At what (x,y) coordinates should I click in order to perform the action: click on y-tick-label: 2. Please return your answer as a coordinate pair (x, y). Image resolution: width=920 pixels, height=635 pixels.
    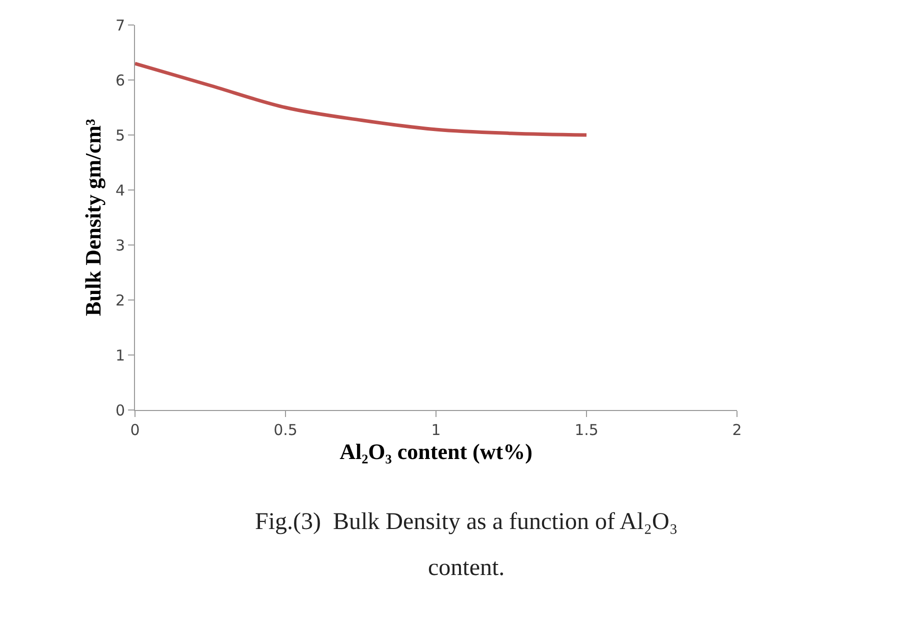
    Looking at the image, I should click on (120, 300).